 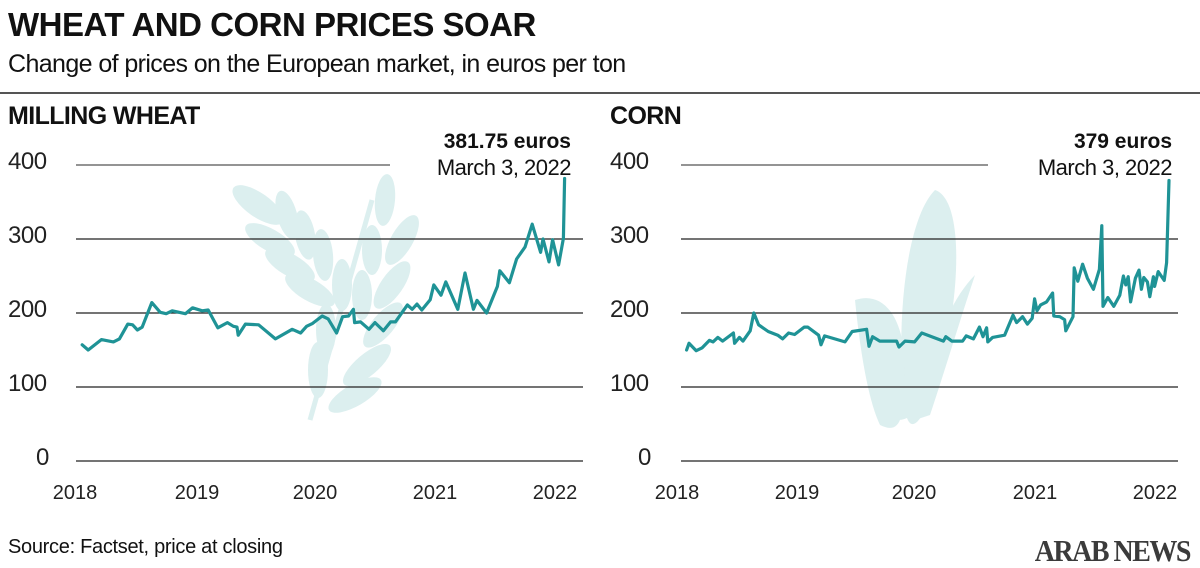 I want to click on wheat-chart-title: MILLING WHEAT, so click(x=104, y=116).